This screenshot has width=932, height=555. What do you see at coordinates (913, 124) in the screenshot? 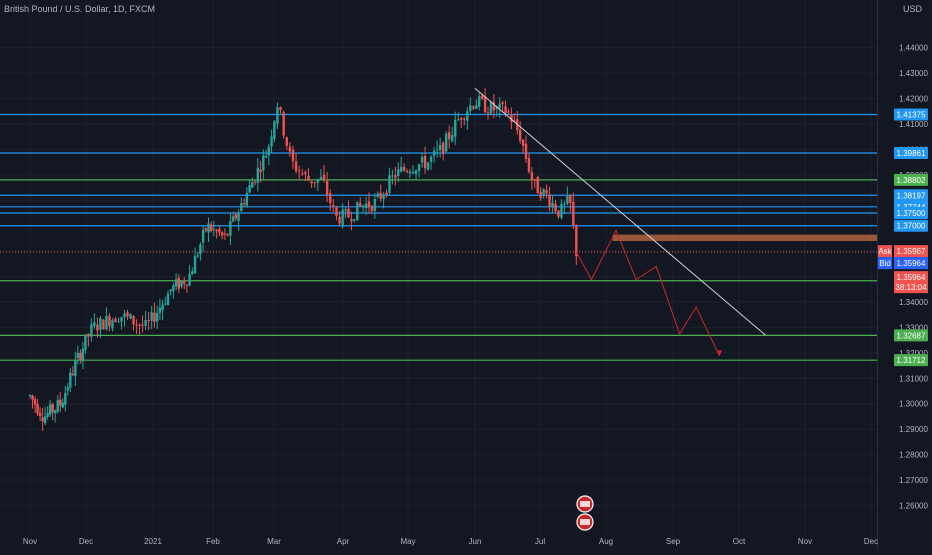
I see `y-tick-label: 1.41000` at bounding box center [913, 124].